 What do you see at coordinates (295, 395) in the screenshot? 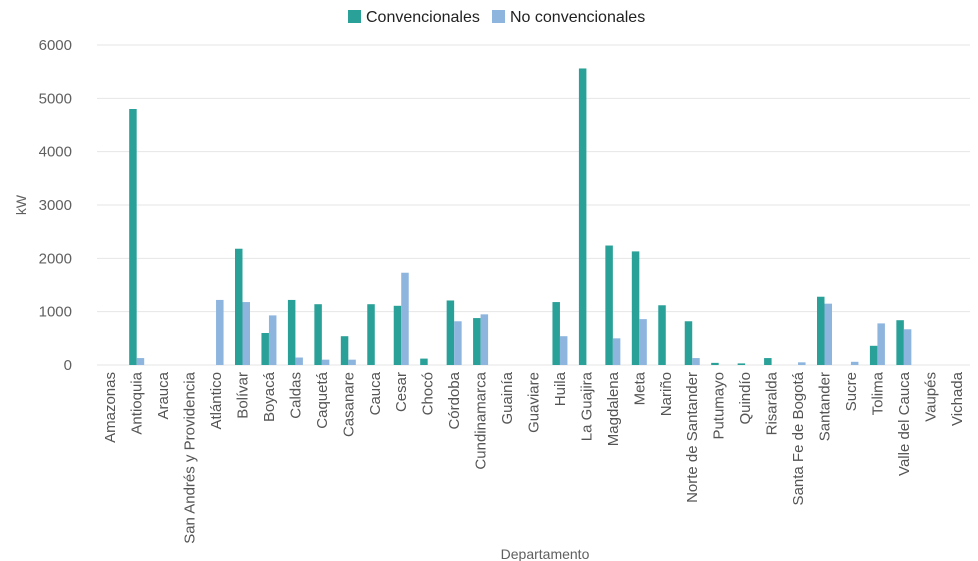
I see `x-tick-label-caldas: Caldas` at bounding box center [295, 395].